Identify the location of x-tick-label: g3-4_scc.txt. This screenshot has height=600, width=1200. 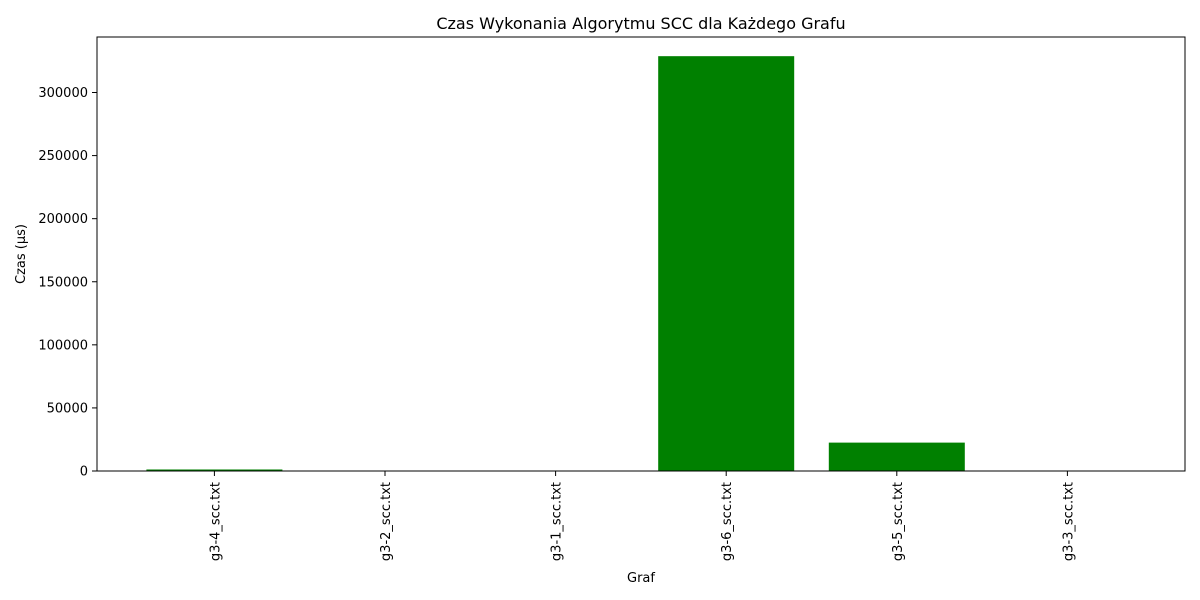
(215, 521).